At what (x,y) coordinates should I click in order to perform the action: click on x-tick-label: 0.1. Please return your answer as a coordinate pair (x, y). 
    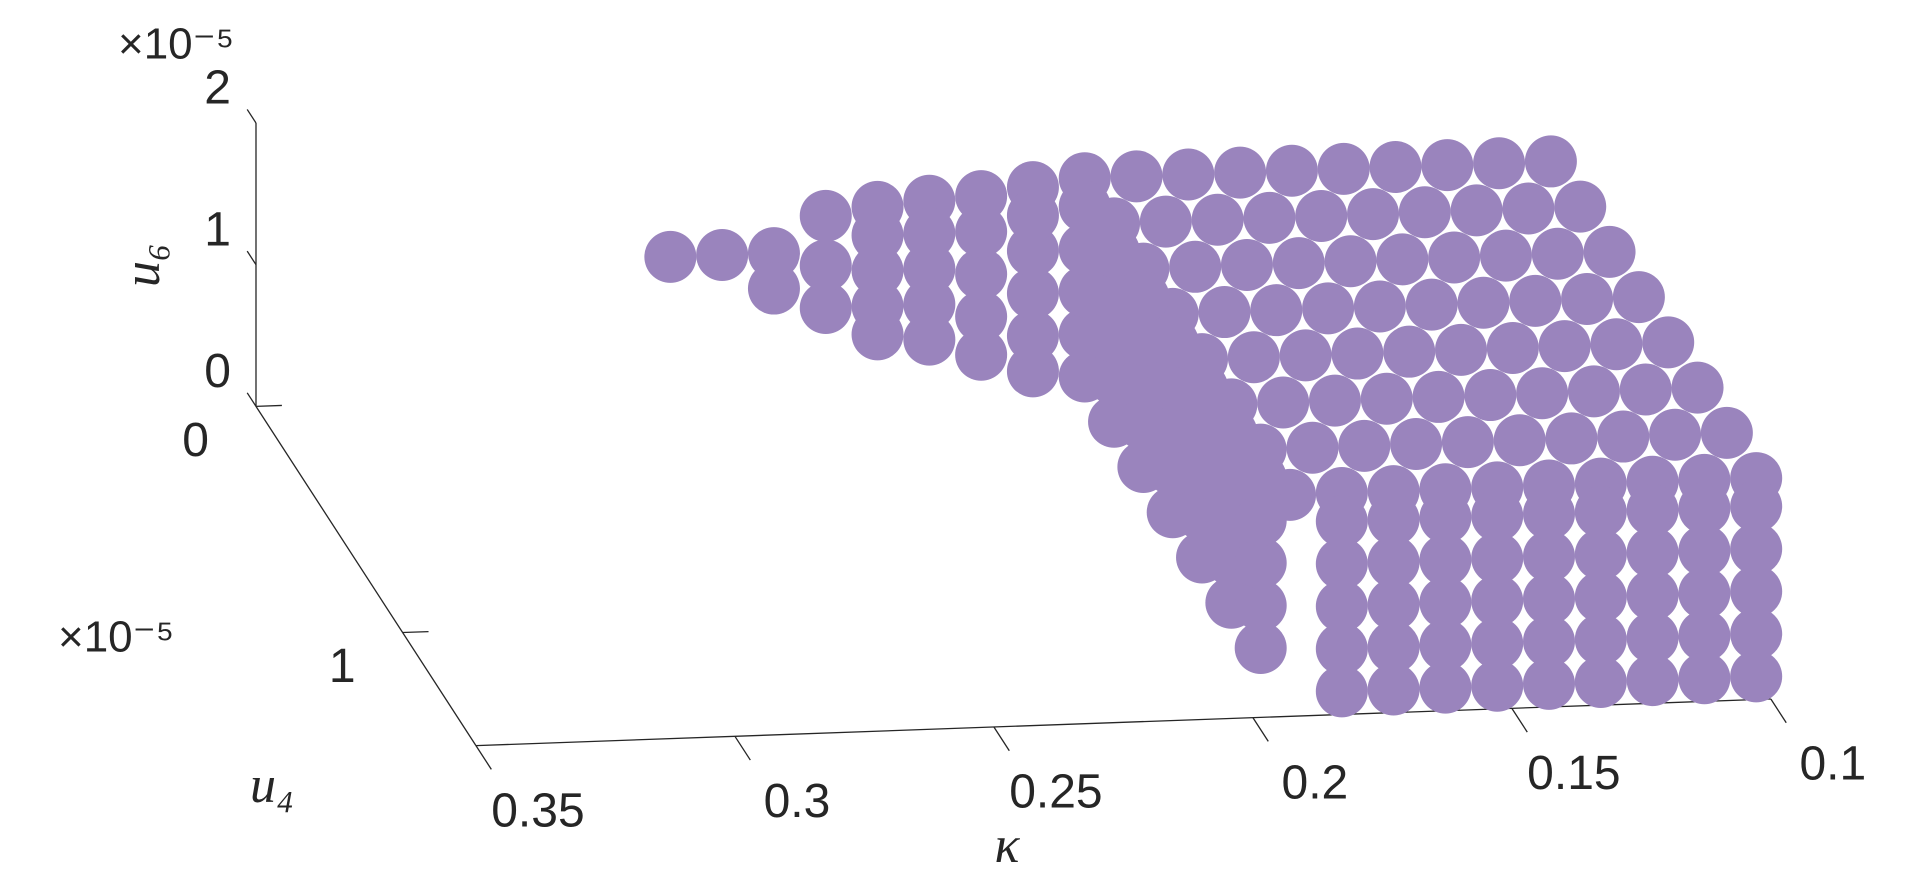
    Looking at the image, I should click on (1832, 764).